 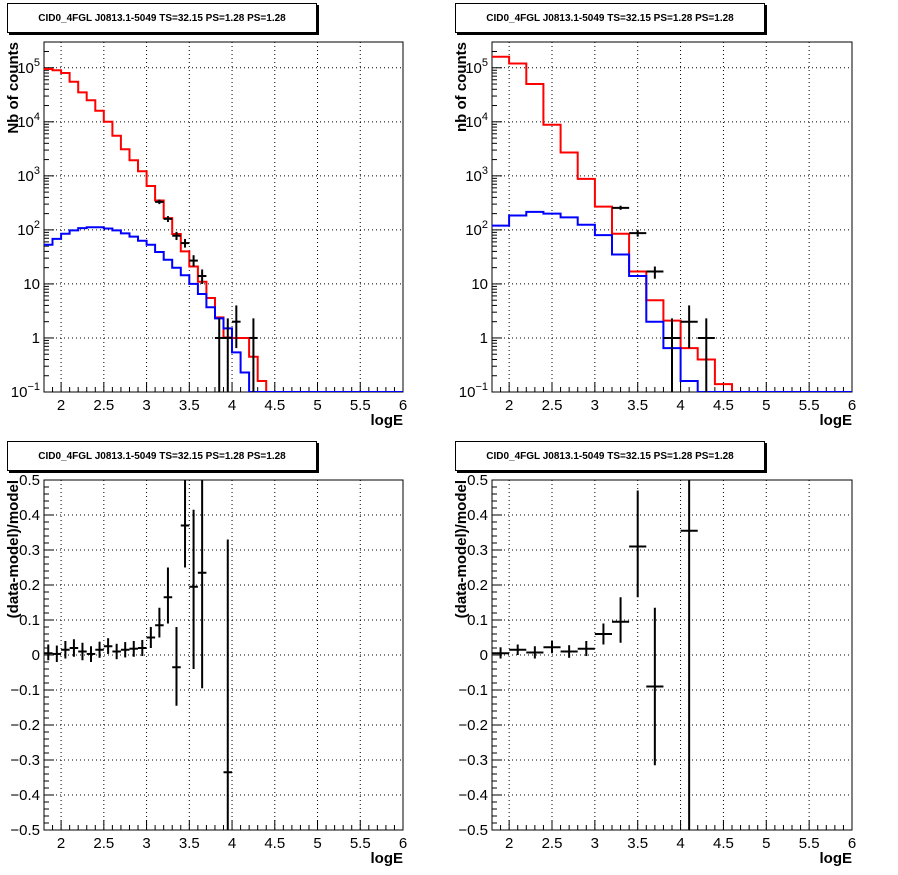 I want to click on y-tick-label: 10⁴, so click(x=476, y=121).